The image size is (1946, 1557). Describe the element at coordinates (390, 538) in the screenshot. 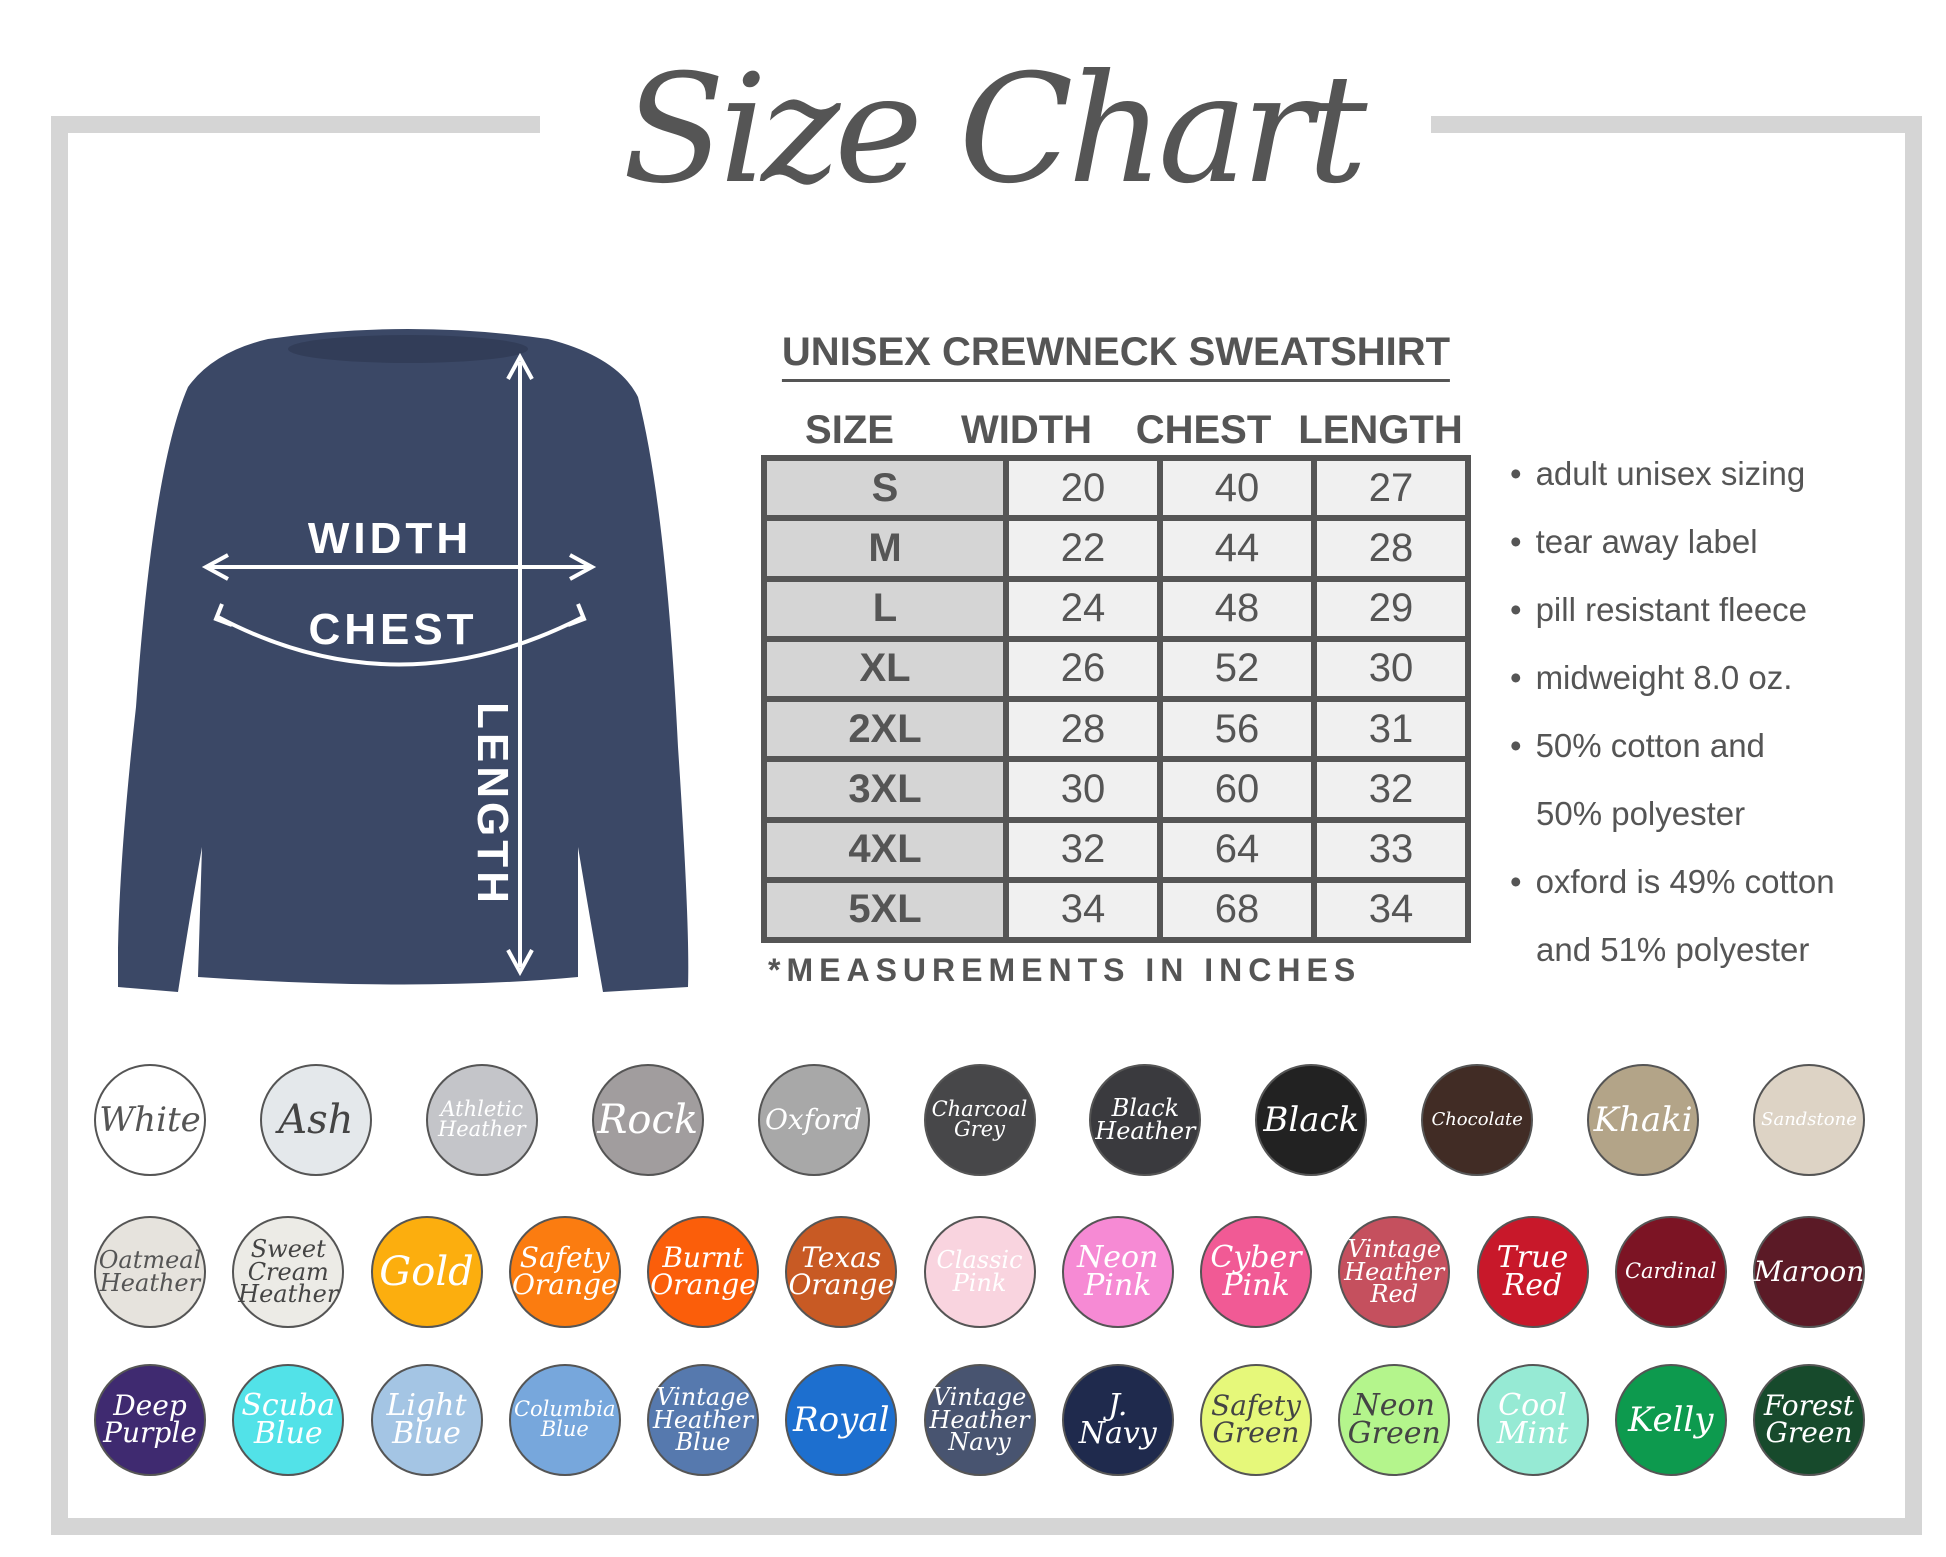

I see `width-label: WIDTH` at that location.